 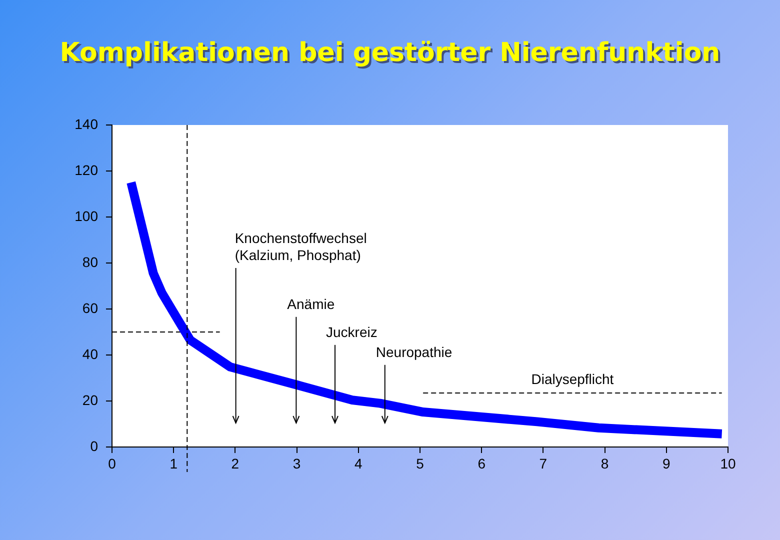 I want to click on x-tick-label: 1, so click(x=174, y=463).